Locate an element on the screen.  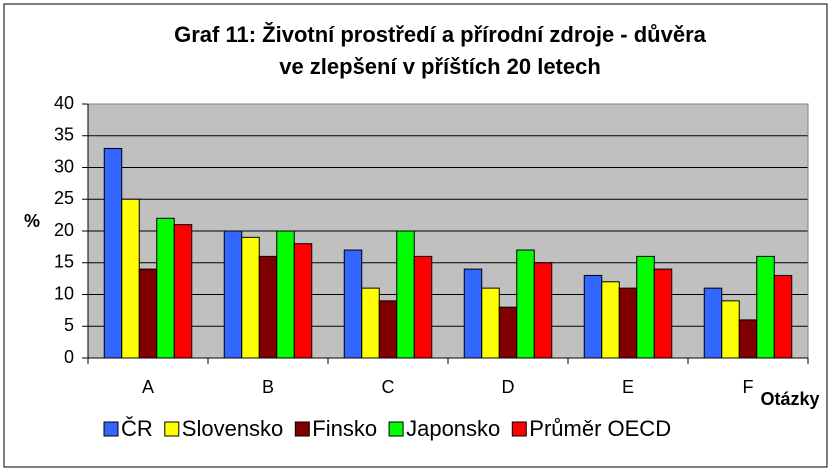
y-tick-label: 30 is located at coordinates (64, 166).